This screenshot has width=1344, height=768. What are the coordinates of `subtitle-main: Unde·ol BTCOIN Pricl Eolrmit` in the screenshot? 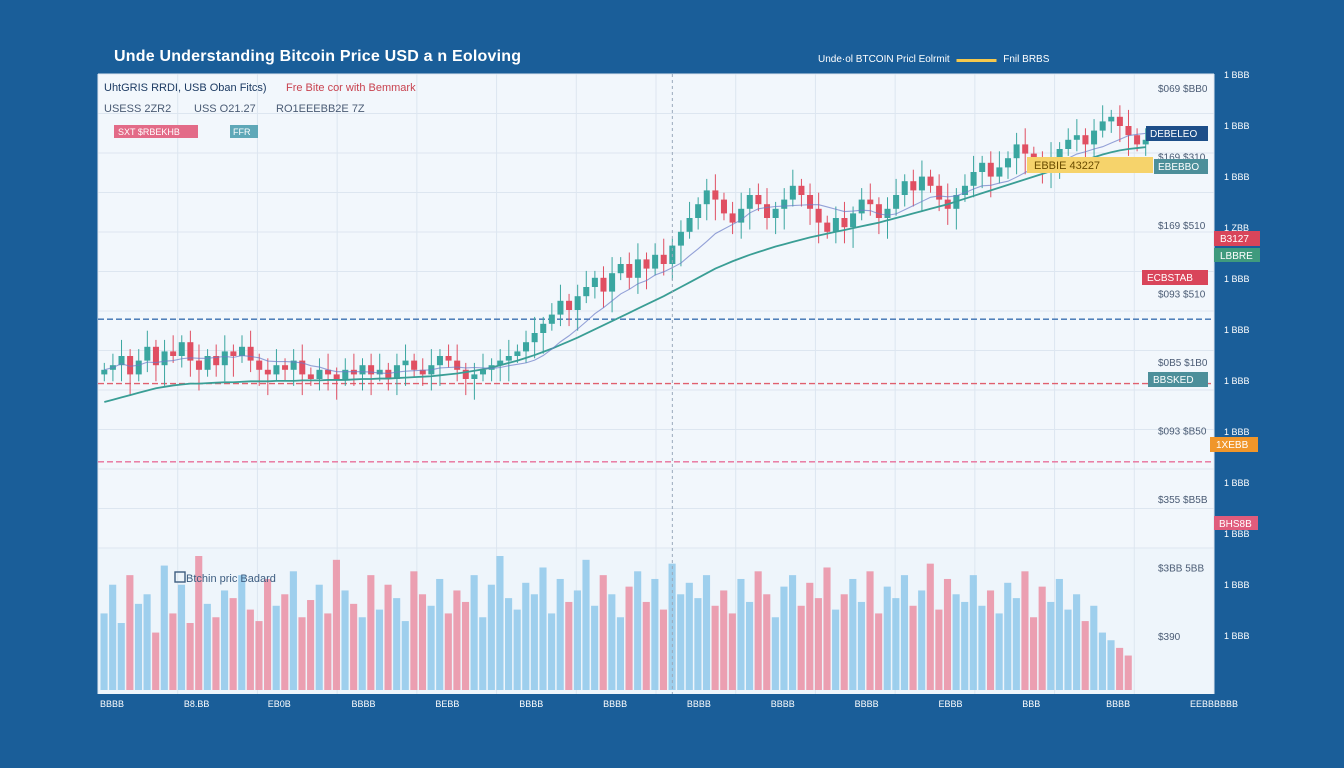 It's located at (884, 59).